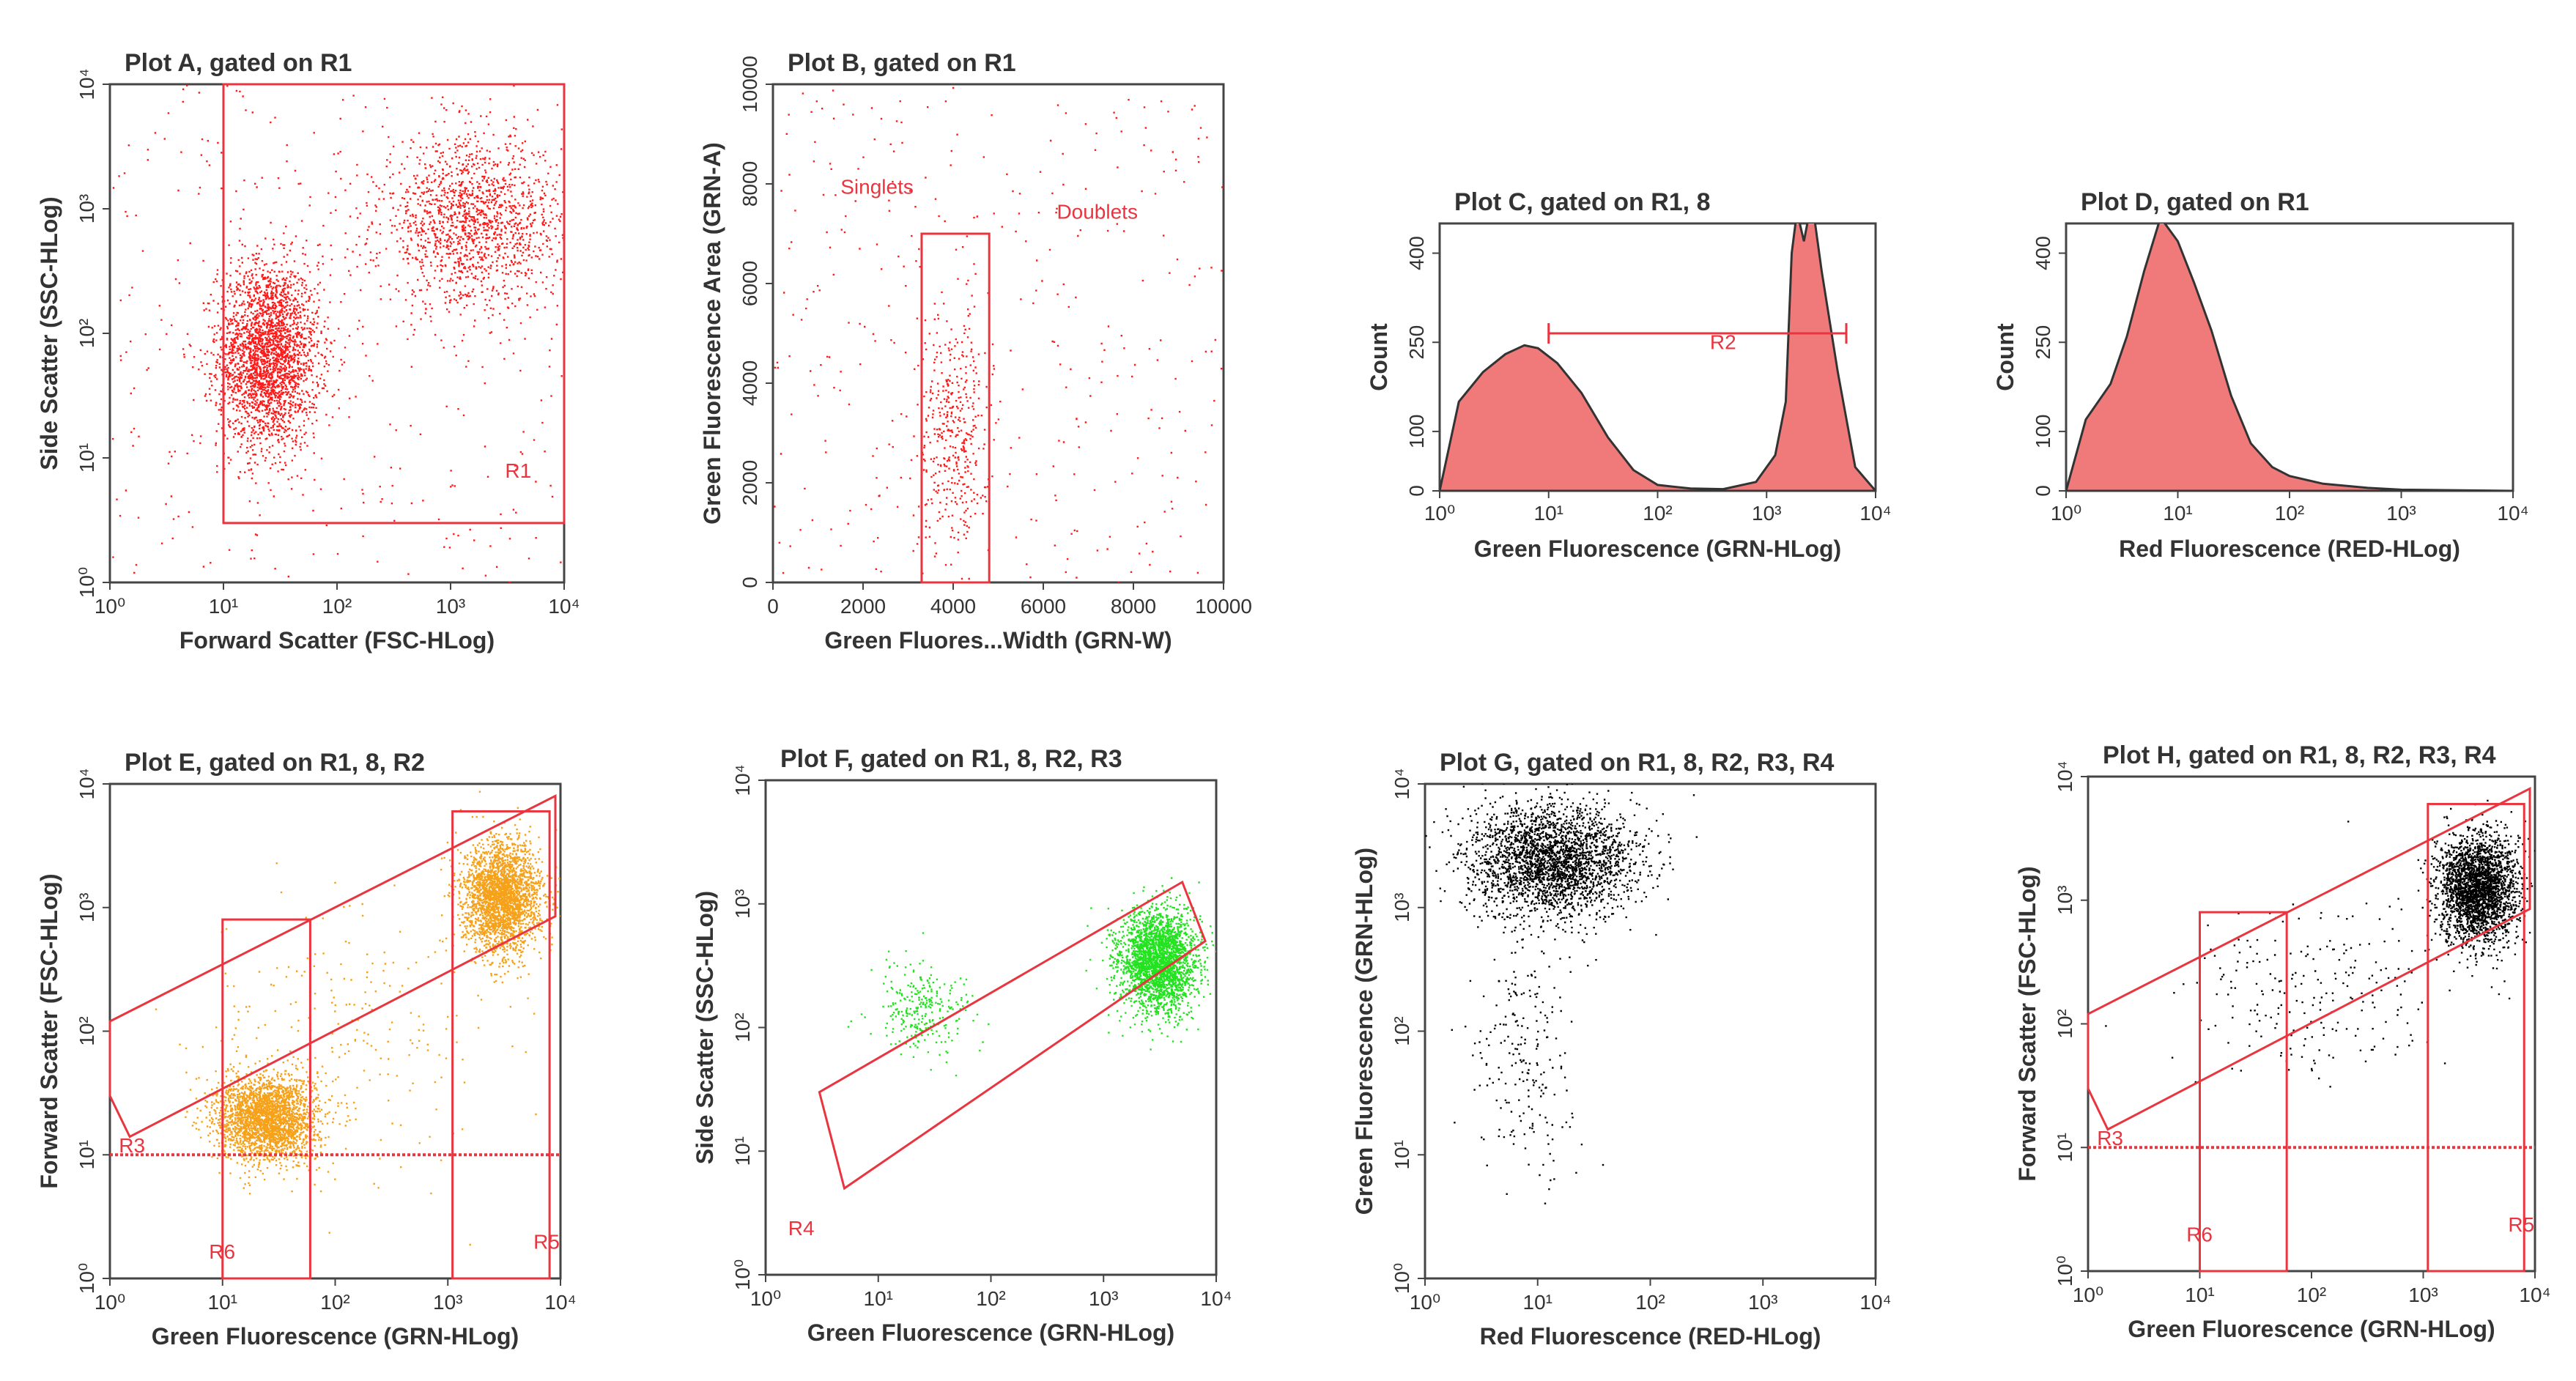 This screenshot has height=1381, width=2576. Describe the element at coordinates (951, 759) in the screenshot. I see `plot-title: Plot F, gated on R1, 8, R2, R3` at that location.